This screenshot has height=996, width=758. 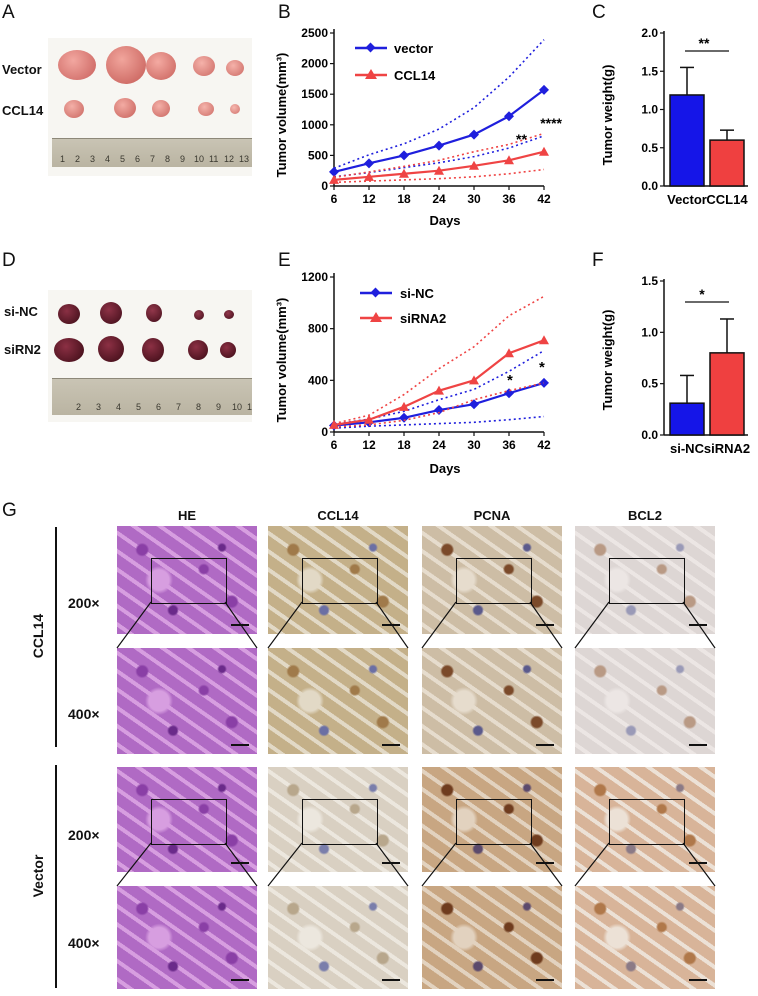 What do you see at coordinates (417, 293) in the screenshot?
I see `legend-item-si-nc: si-NC` at bounding box center [417, 293].